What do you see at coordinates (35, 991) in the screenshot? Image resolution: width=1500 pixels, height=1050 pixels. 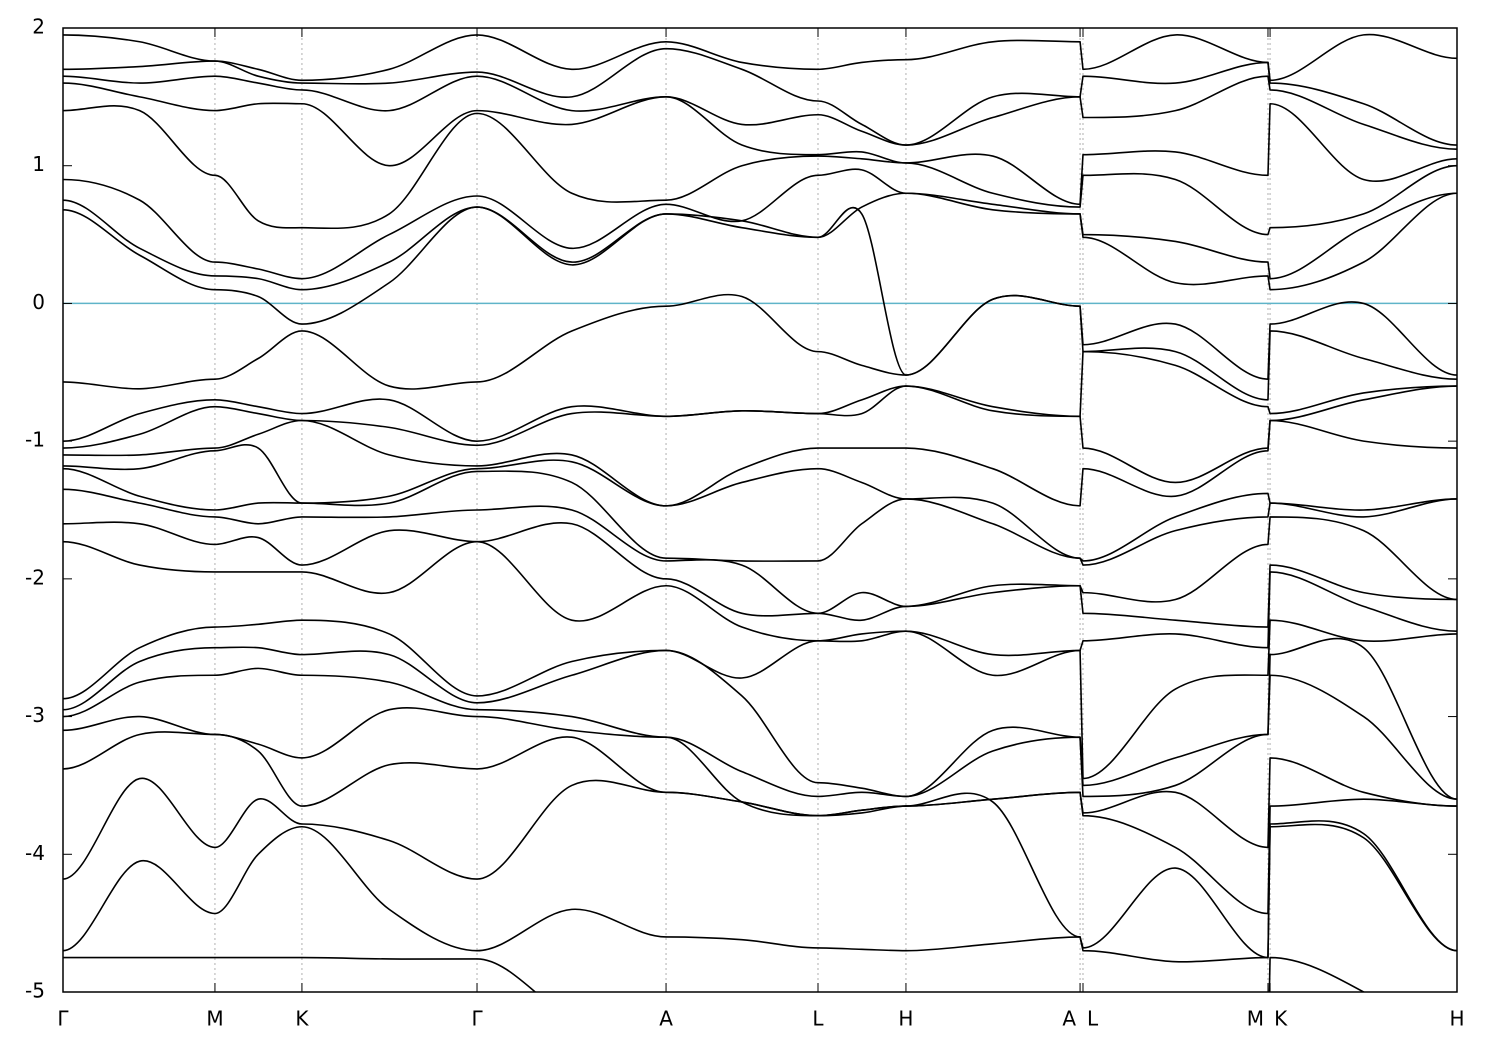 I see `y-tick-label: -5` at bounding box center [35, 991].